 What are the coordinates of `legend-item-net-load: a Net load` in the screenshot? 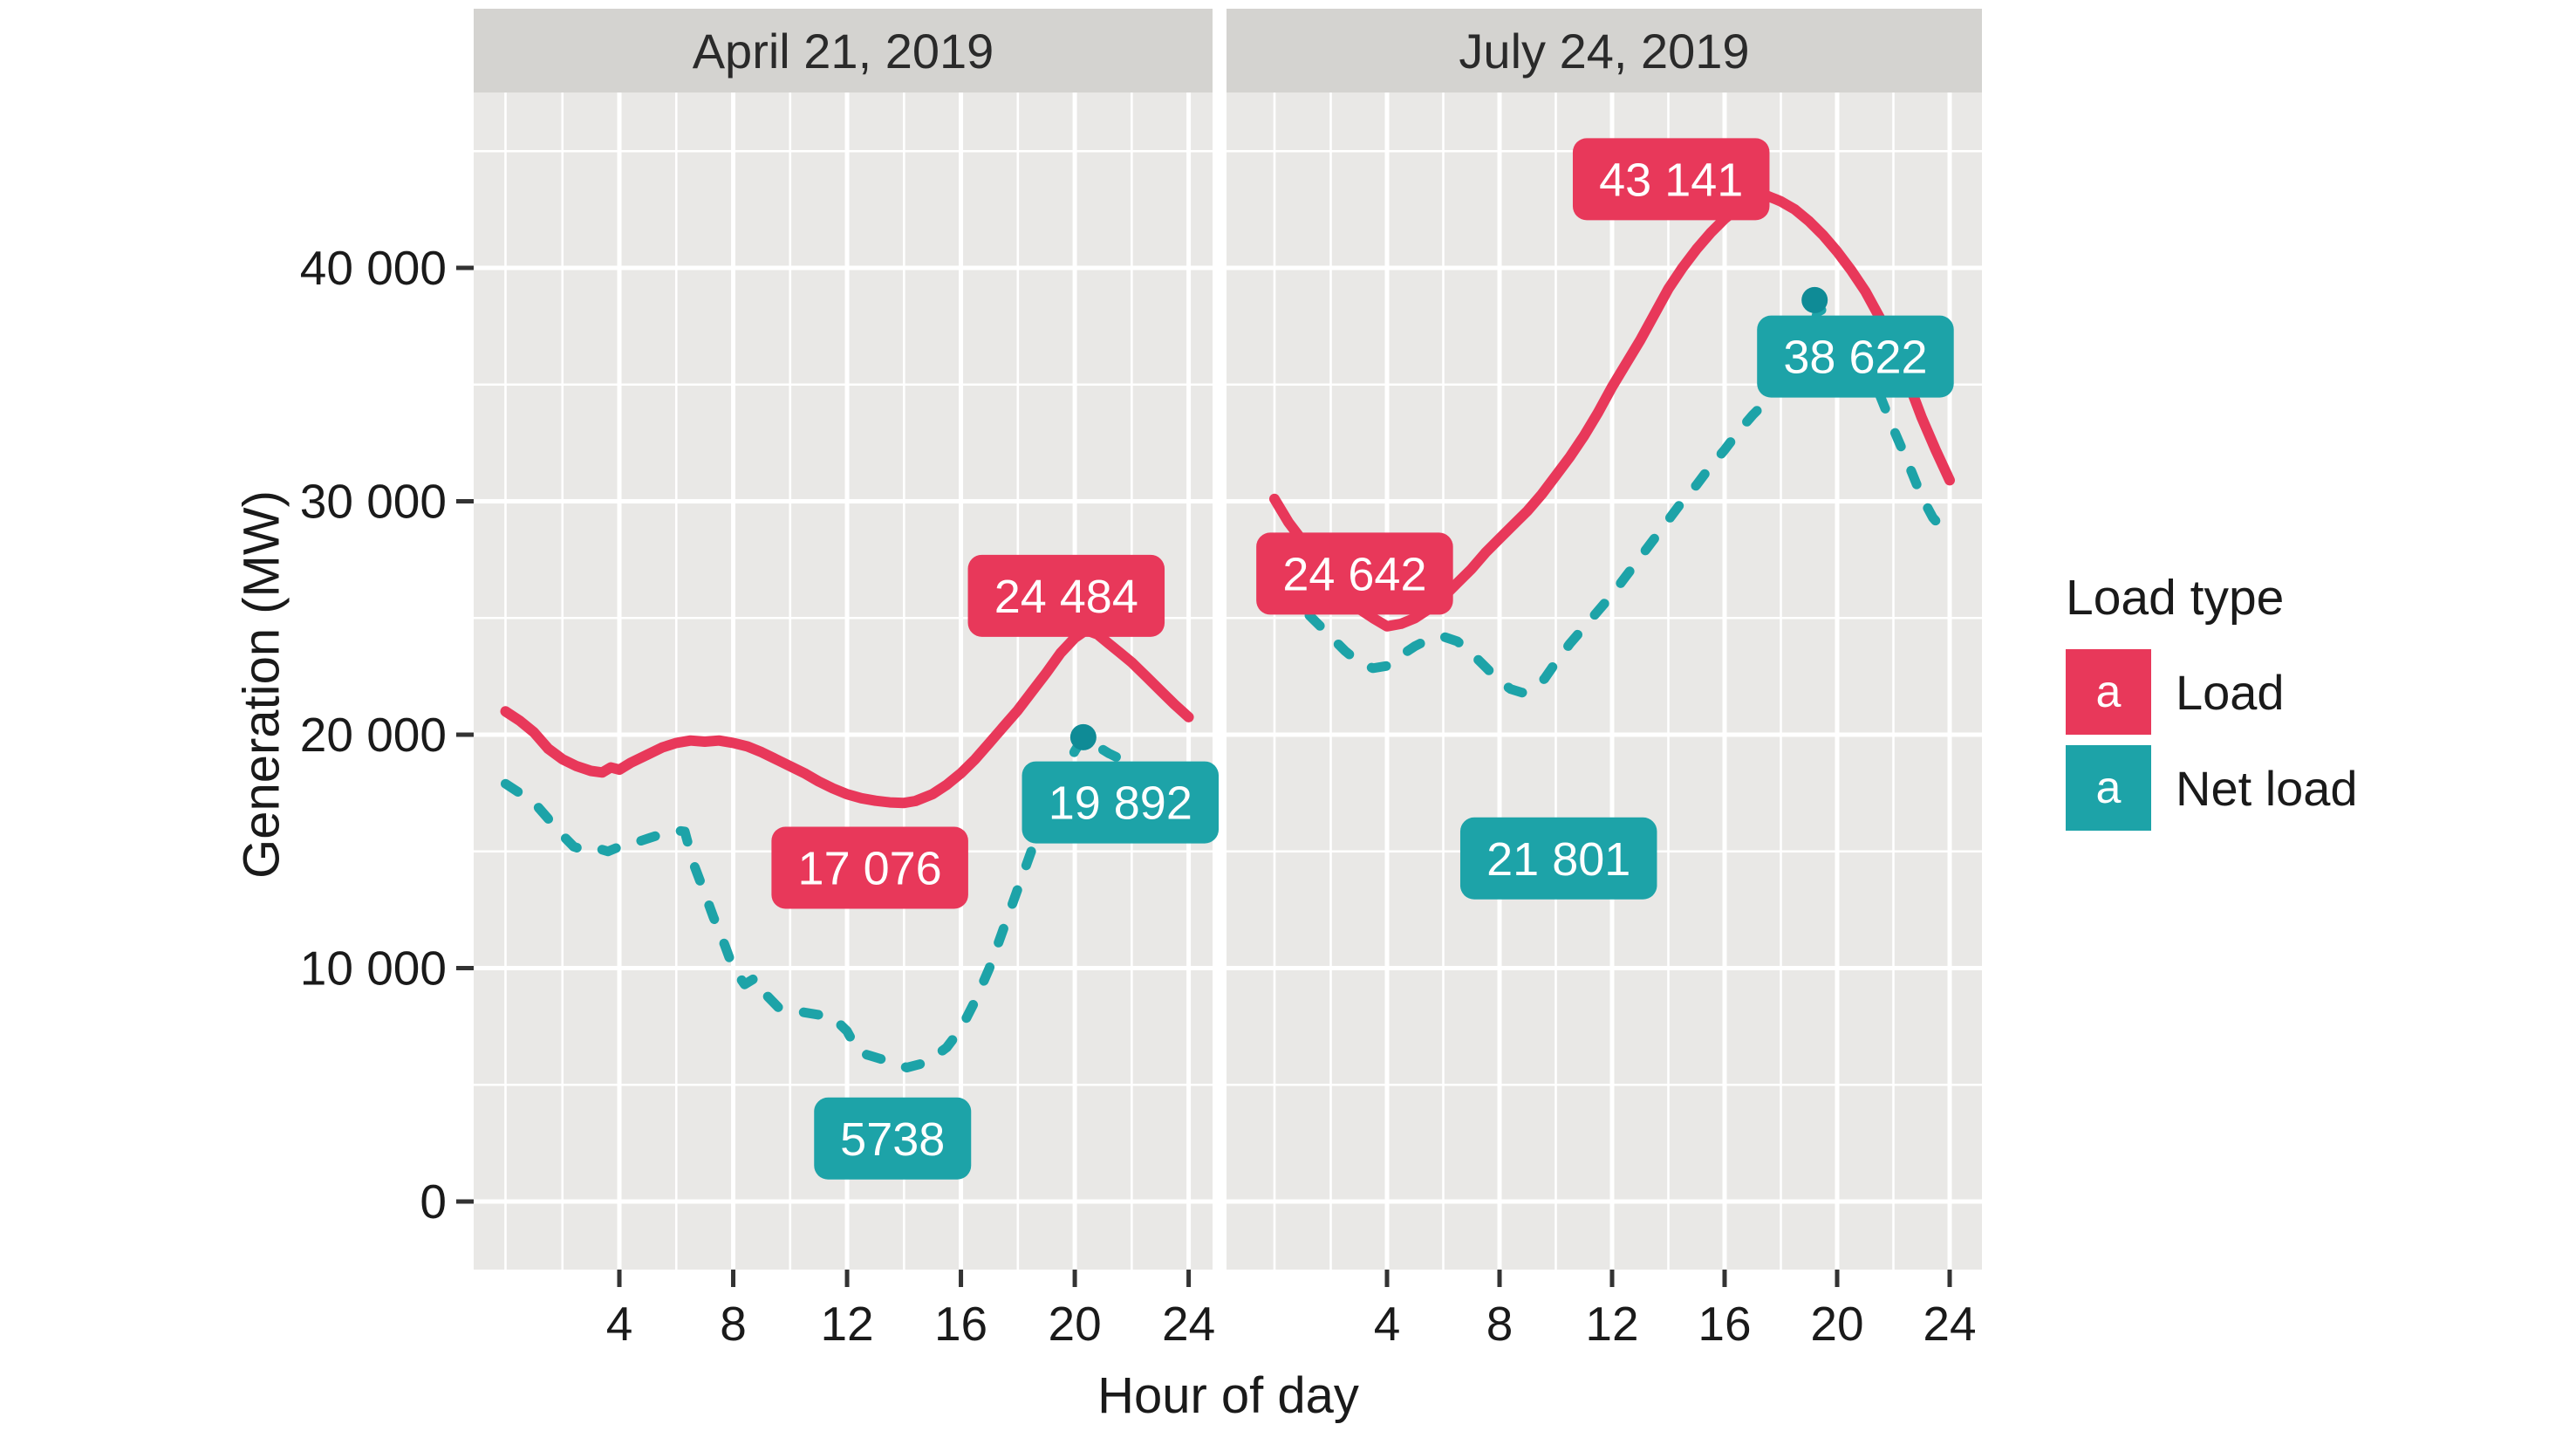 It's located at (2212, 788).